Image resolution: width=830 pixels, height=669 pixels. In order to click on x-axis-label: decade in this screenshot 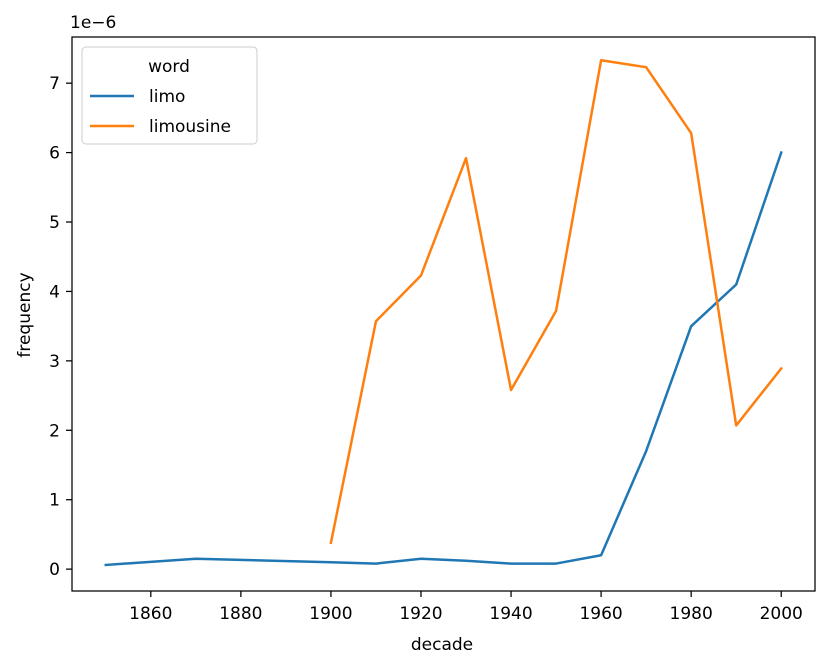, I will do `click(442, 645)`.